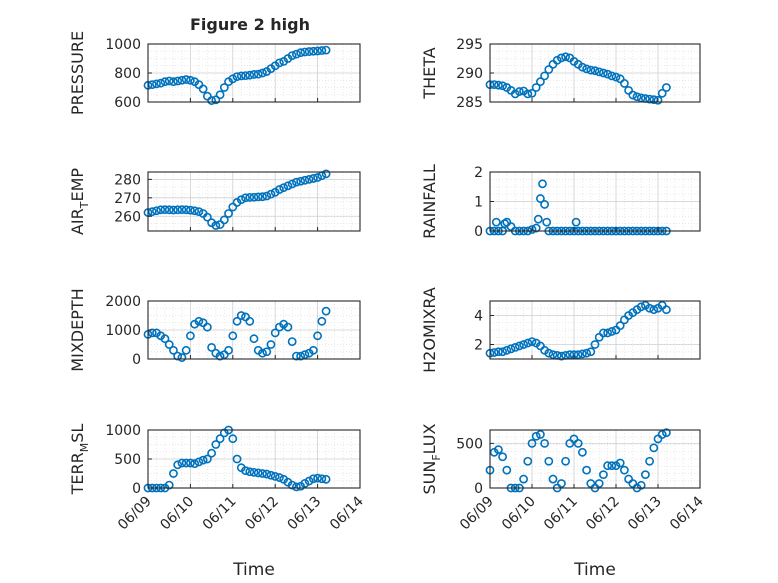  What do you see at coordinates (127, 199) in the screenshot?
I see `y-tick-label: 270` at bounding box center [127, 199].